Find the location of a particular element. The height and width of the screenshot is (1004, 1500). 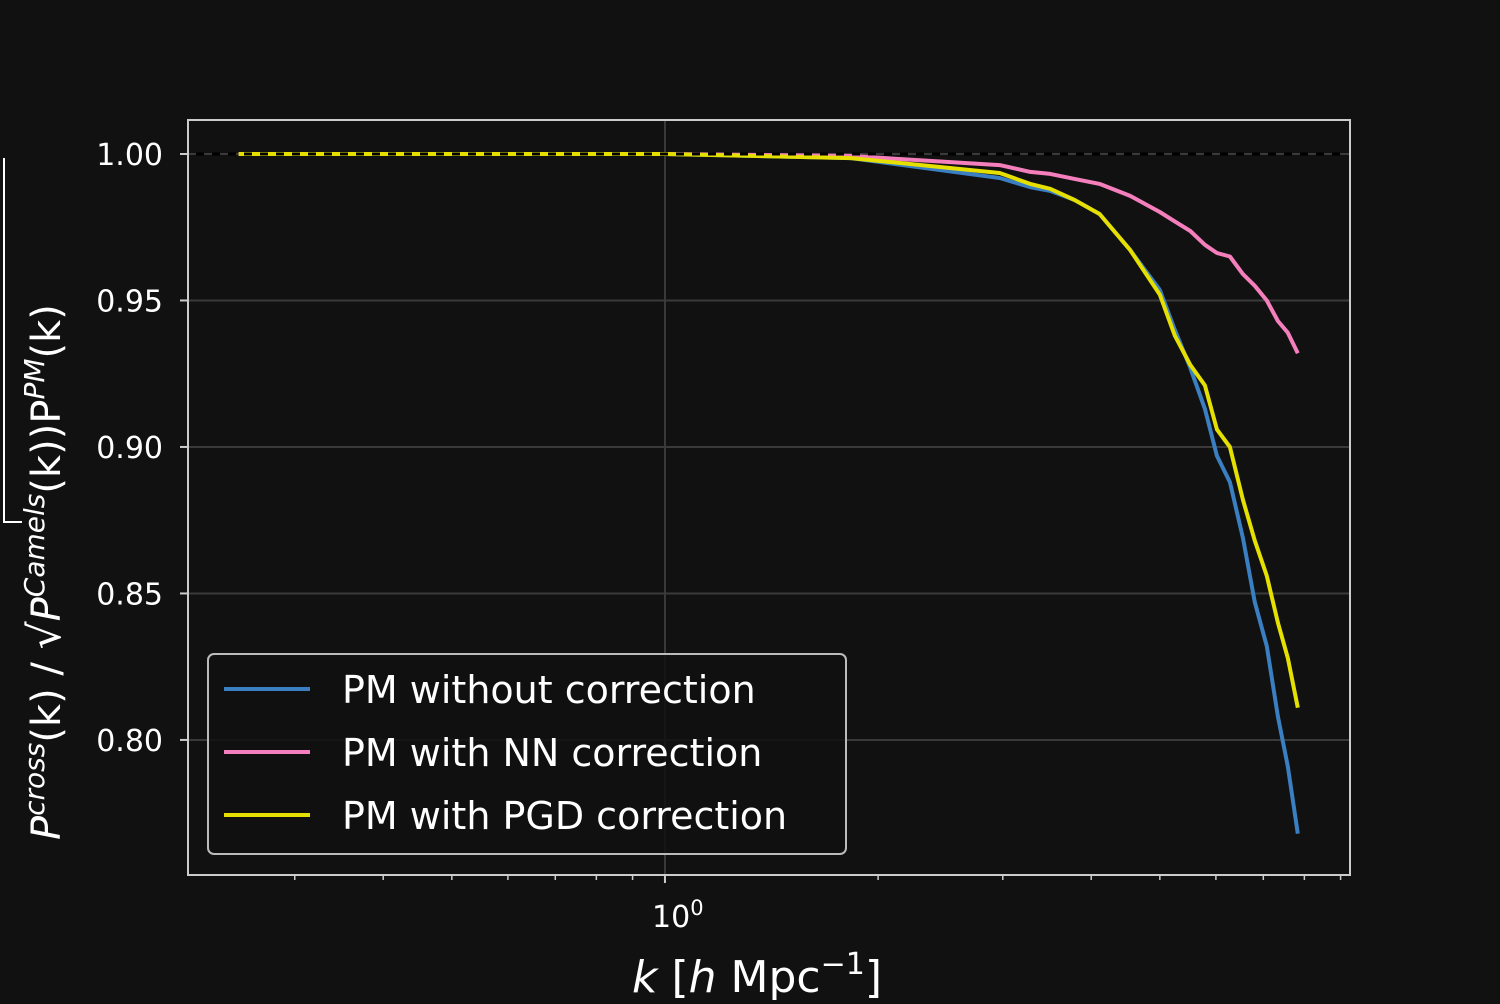

legend-frame is located at coordinates (527, 754).